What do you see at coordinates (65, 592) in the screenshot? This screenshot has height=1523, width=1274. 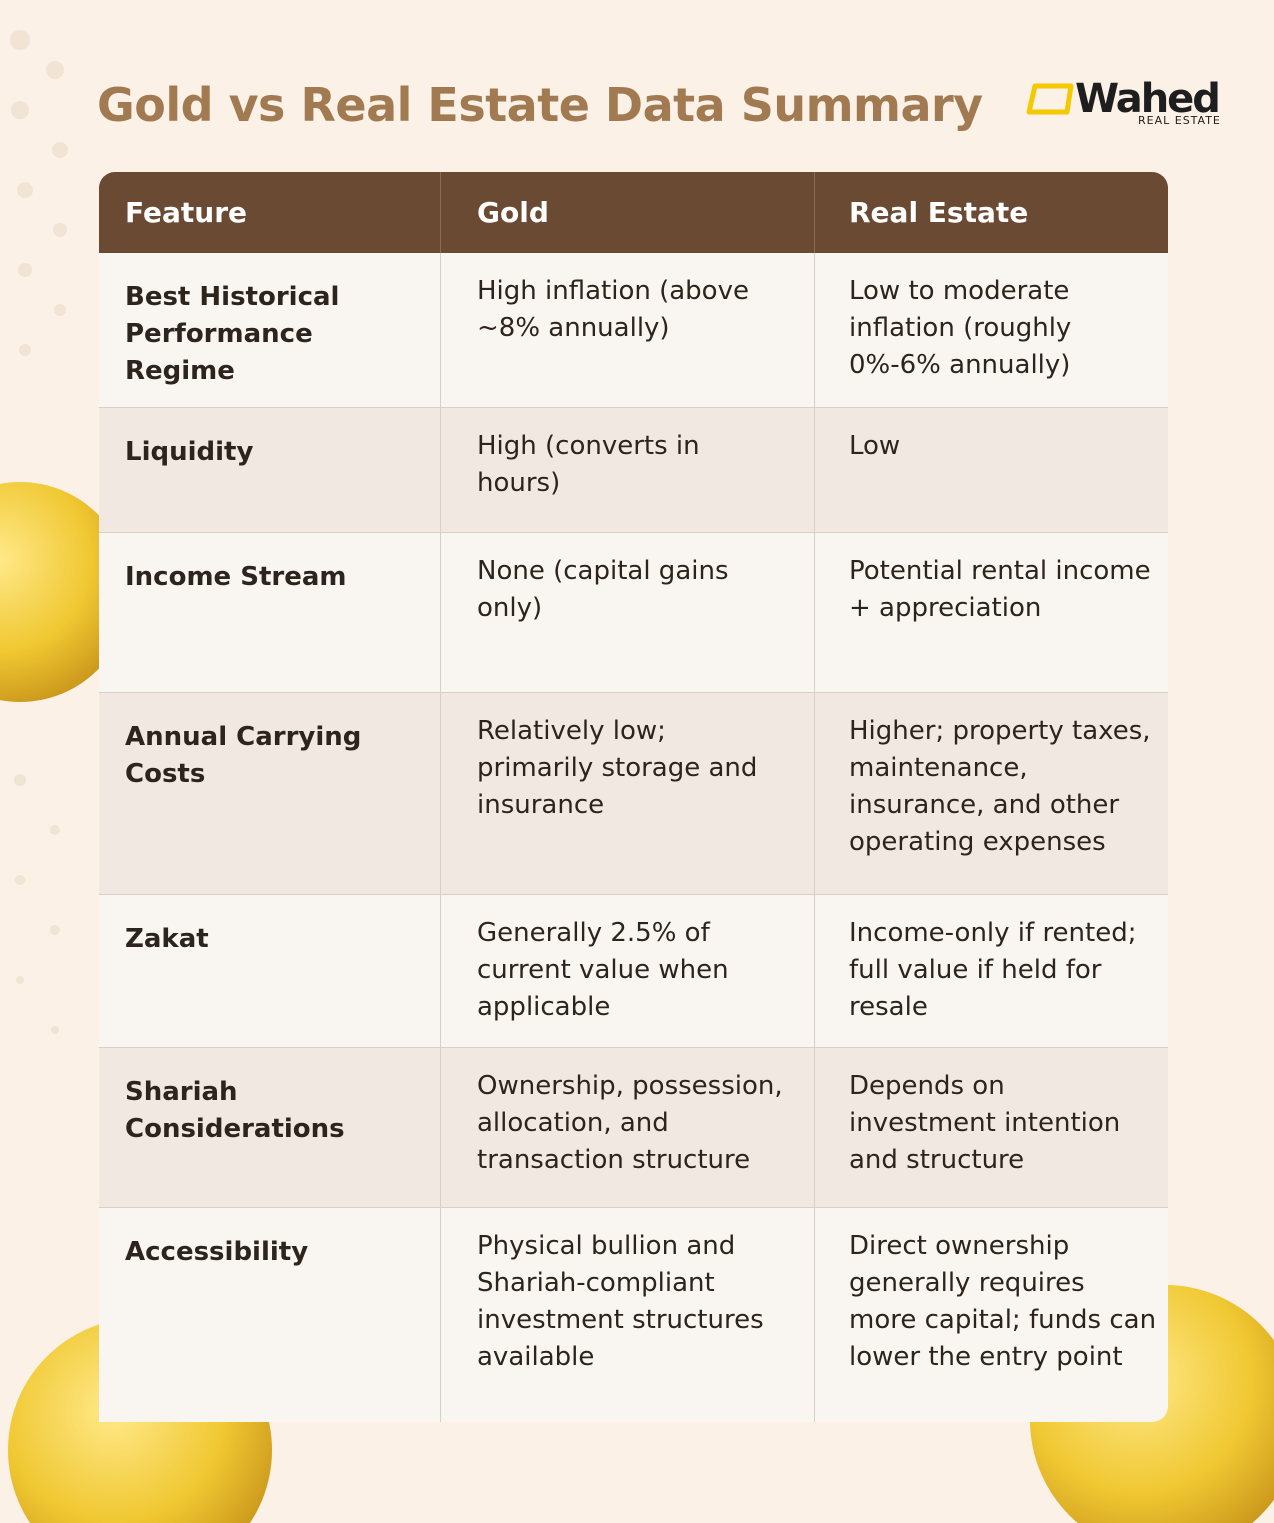 I see `coin` at bounding box center [65, 592].